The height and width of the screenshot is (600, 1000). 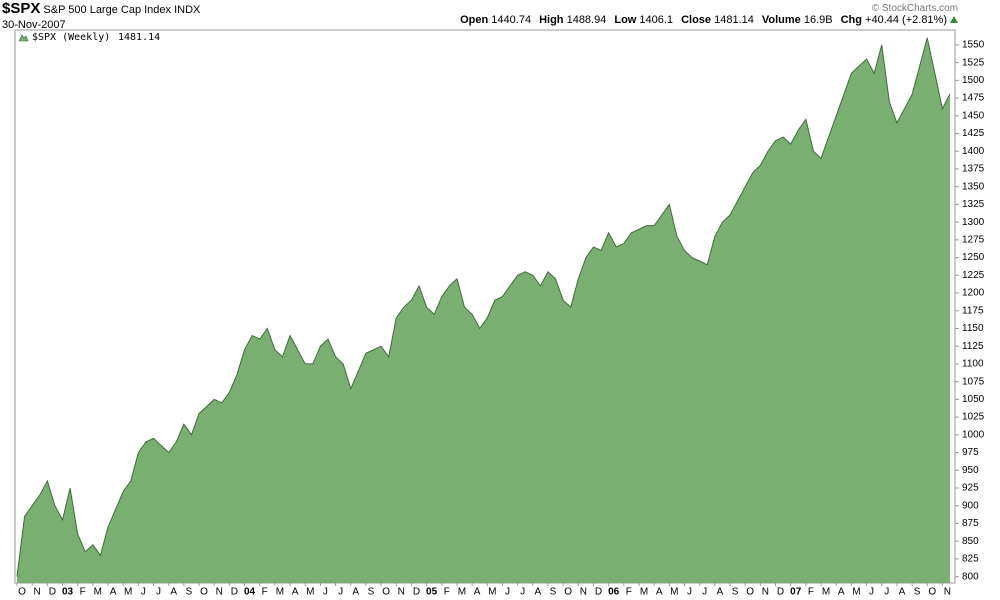 I want to click on quote-label: Close, so click(x=696, y=20).